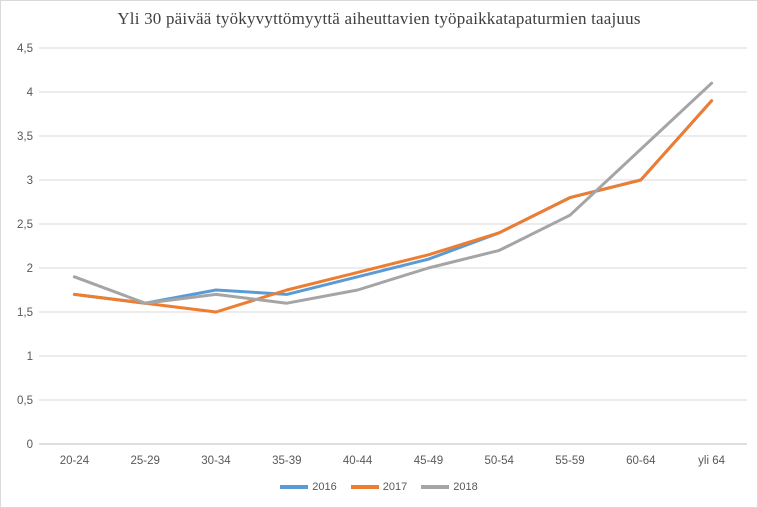 The image size is (758, 508). I want to click on legend-swatch-2018, so click(435, 487).